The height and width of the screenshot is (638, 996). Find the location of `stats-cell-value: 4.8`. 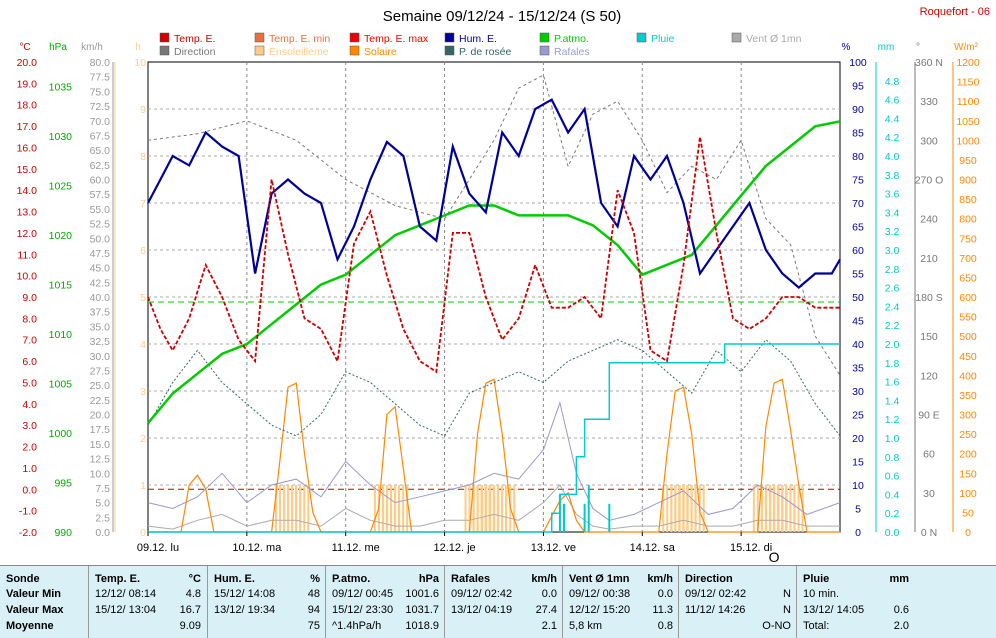

stats-cell-value: 4.8 is located at coordinates (193, 594).